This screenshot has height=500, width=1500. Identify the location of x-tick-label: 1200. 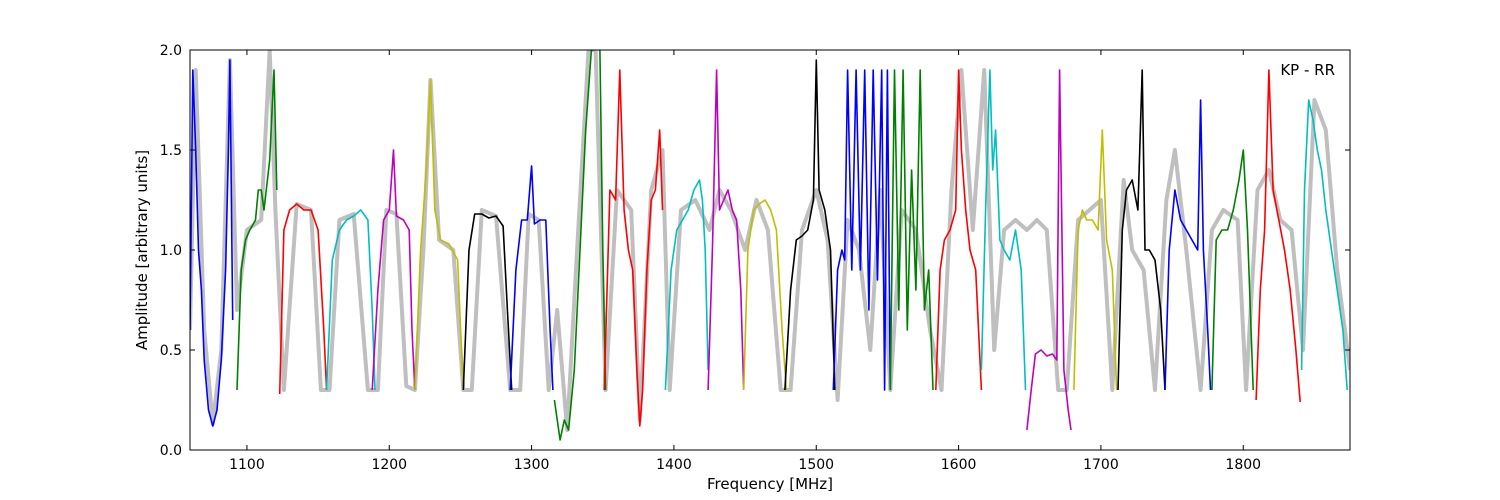
(389, 465).